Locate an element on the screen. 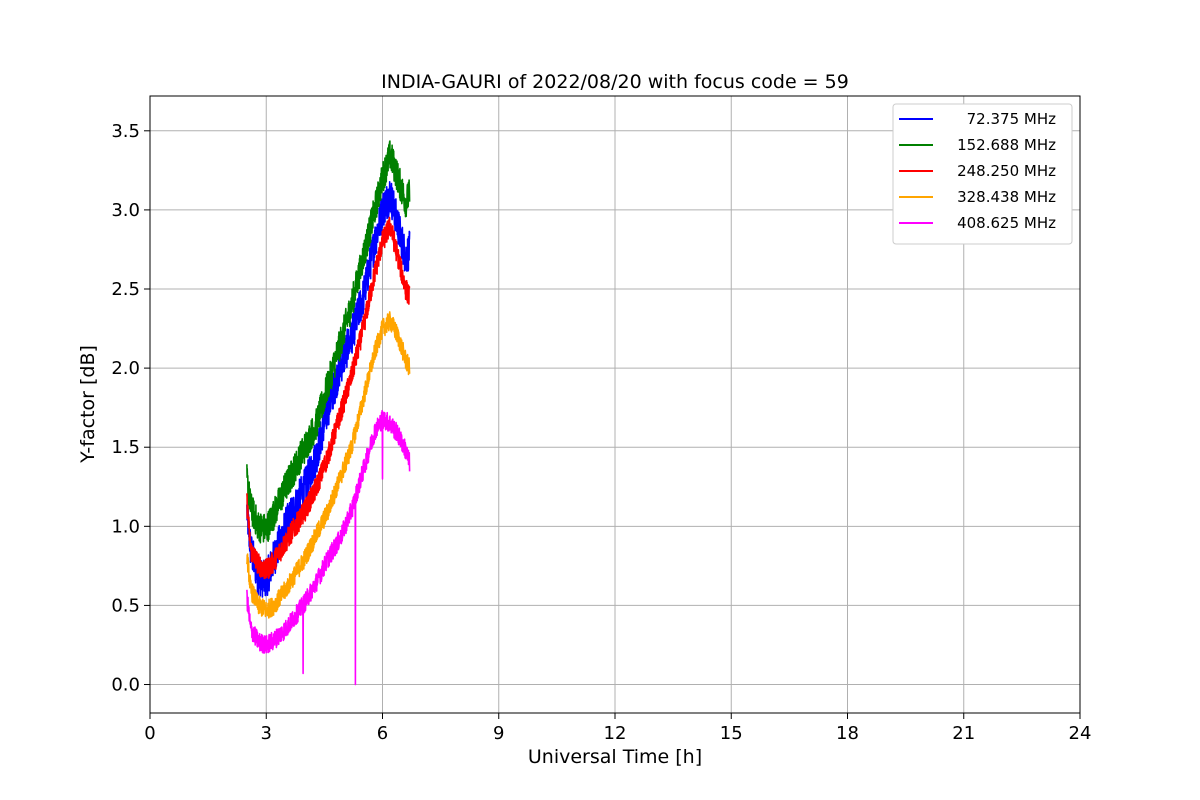 This screenshot has height=800, width=1200. x-tick-label: 18 is located at coordinates (847, 733).